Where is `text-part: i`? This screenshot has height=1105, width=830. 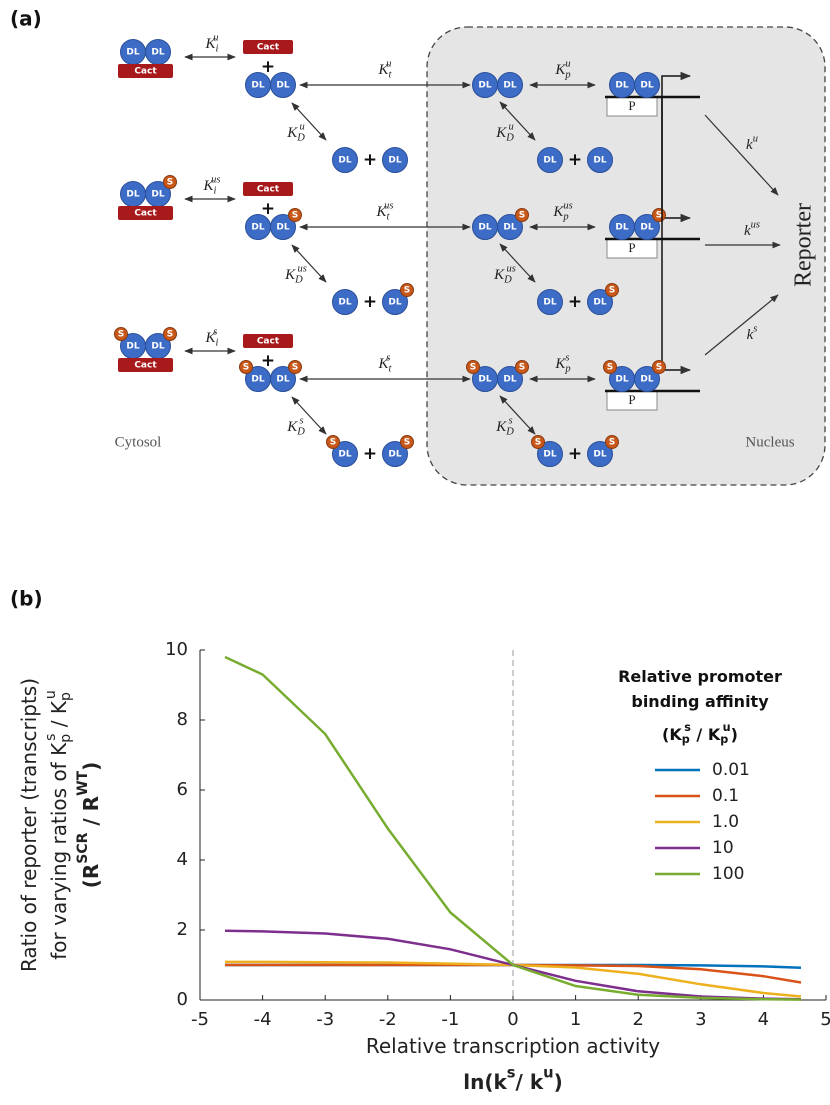
text-part: i is located at coordinates (217, 343).